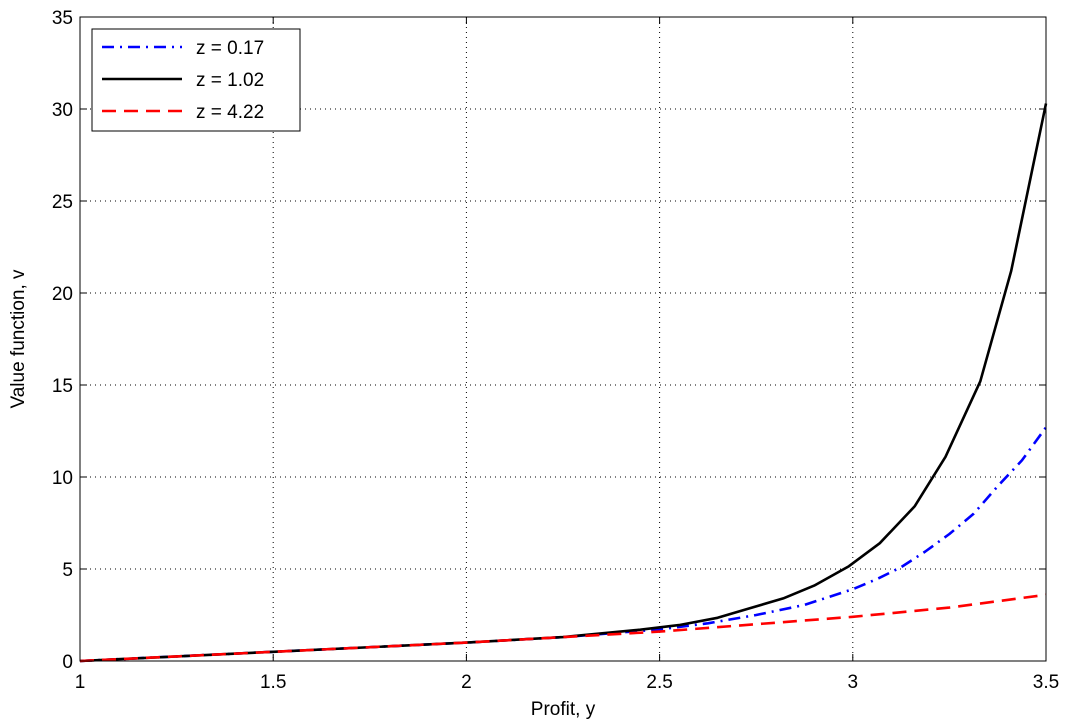  Describe the element at coordinates (230, 48) in the screenshot. I see `legend-label: z = 0.17` at that location.